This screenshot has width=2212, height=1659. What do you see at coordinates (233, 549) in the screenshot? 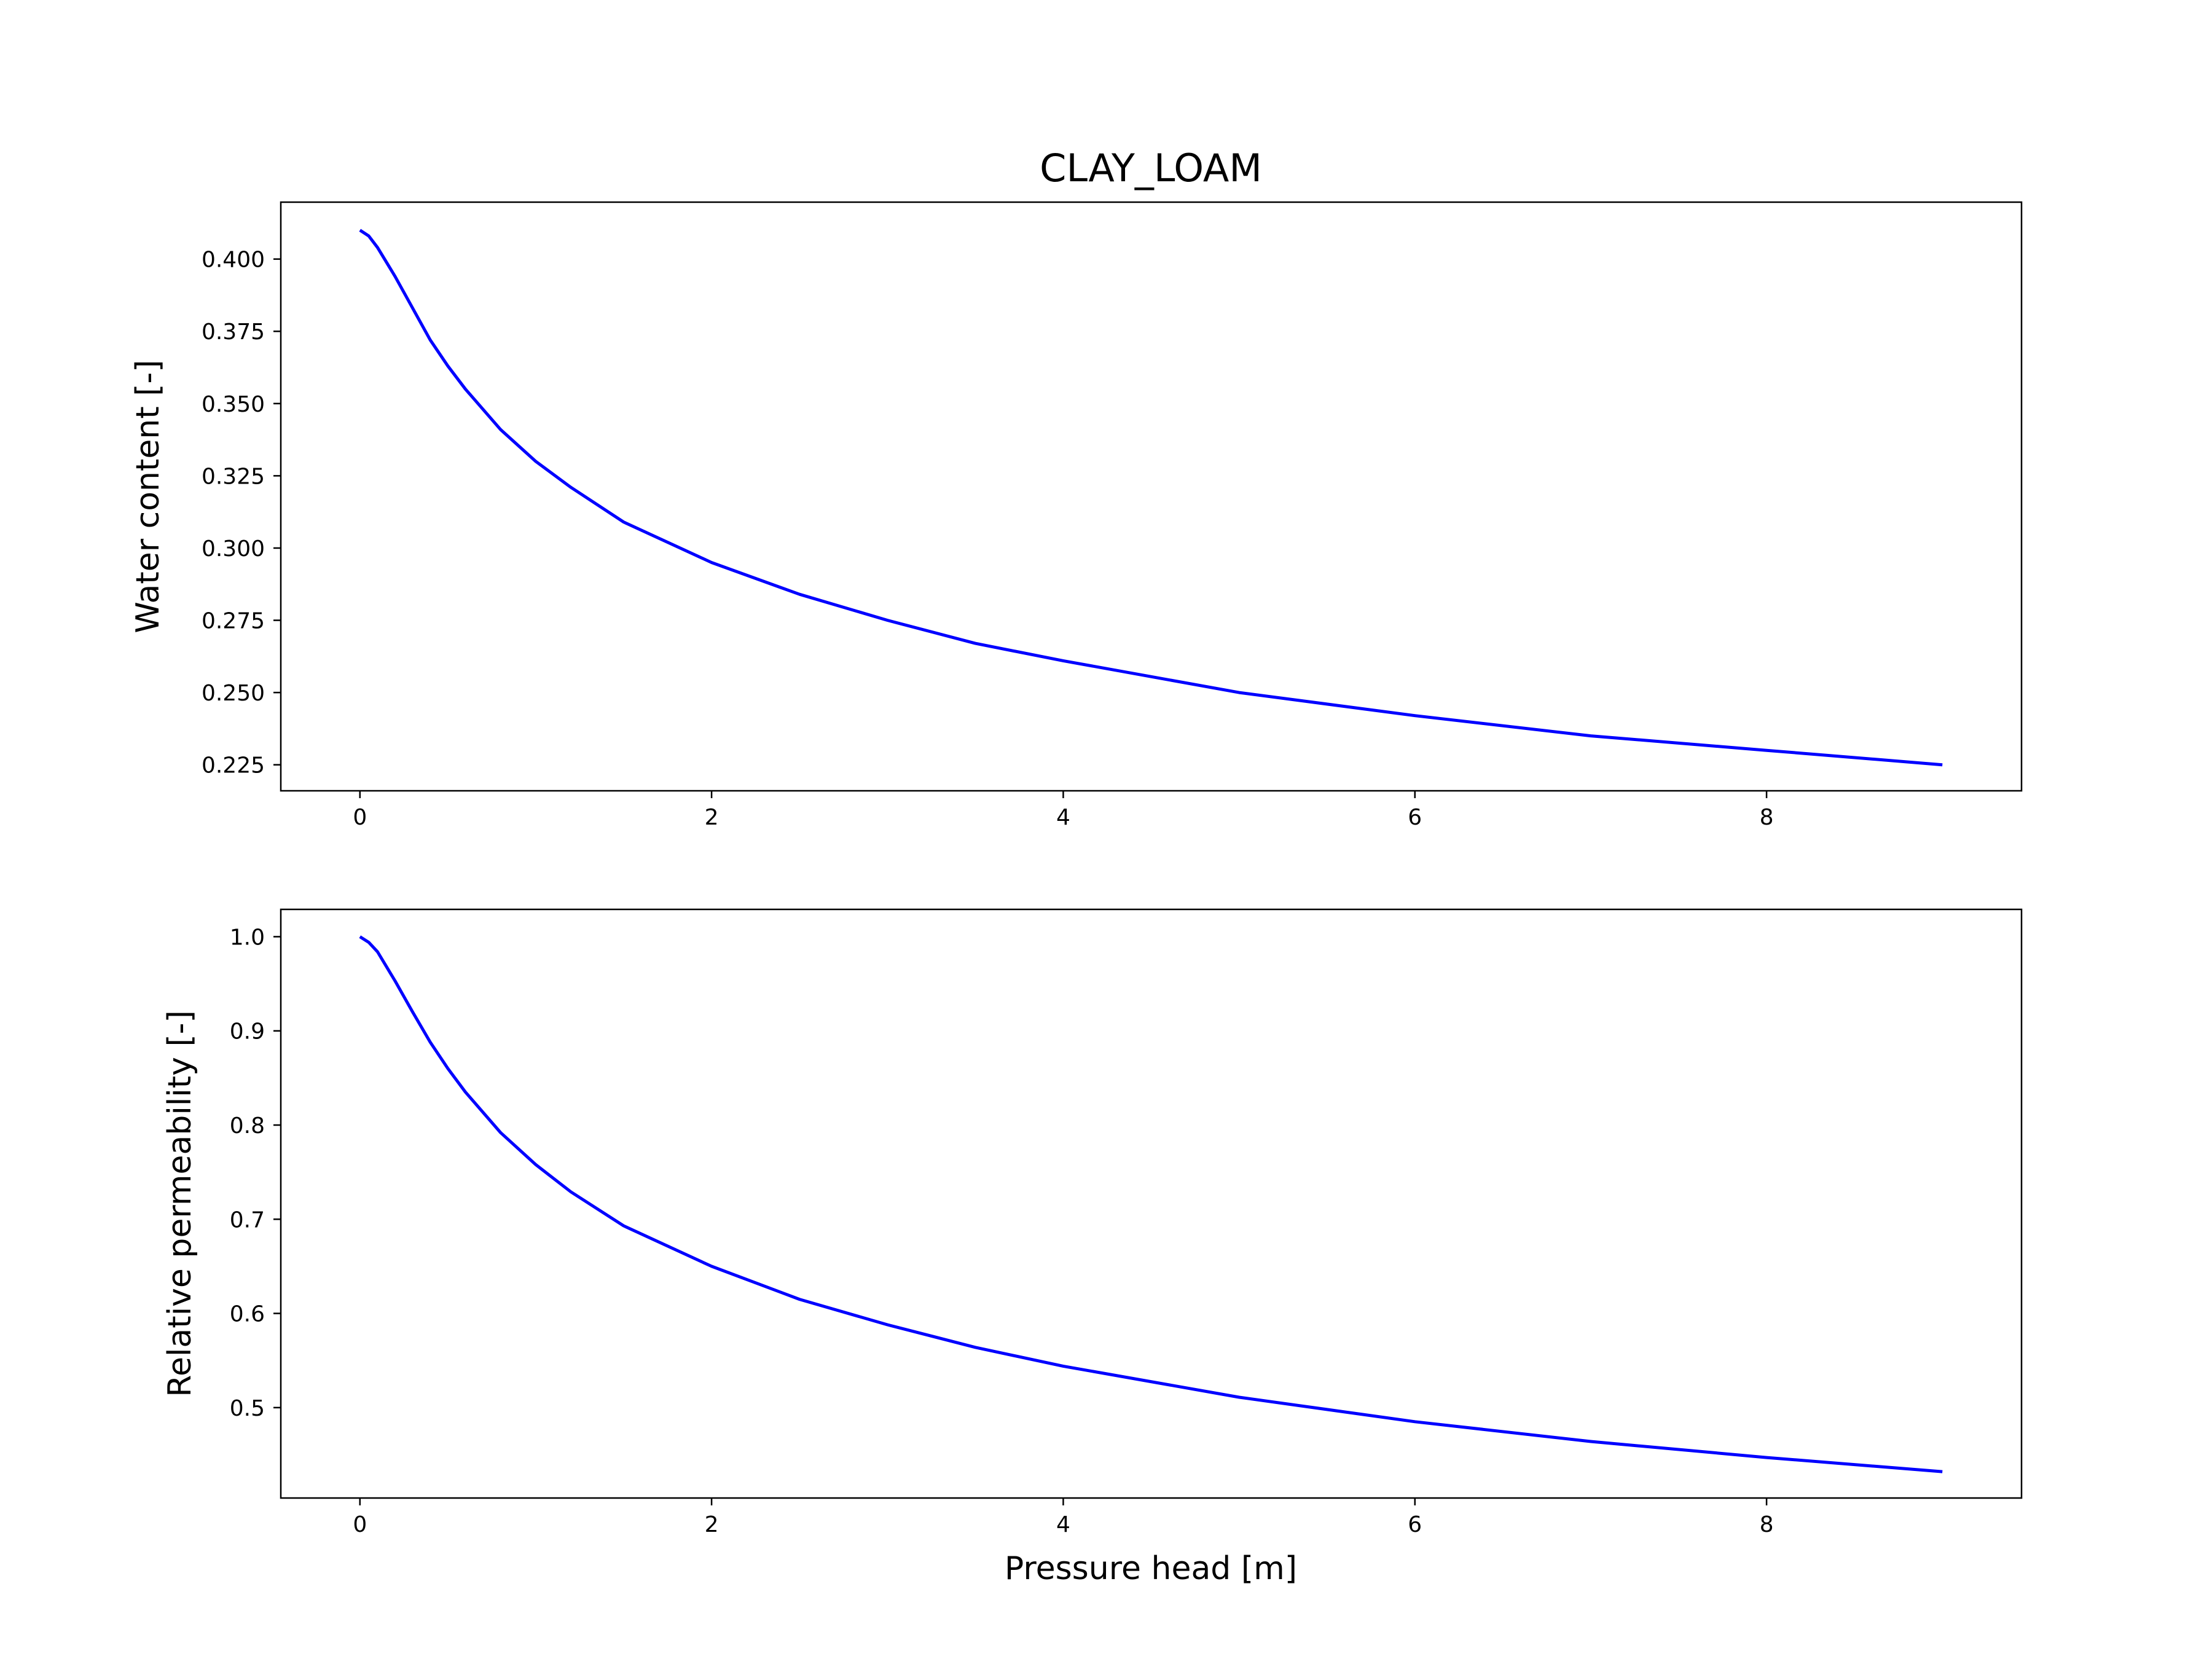
I see `y-tick-label: 0.300` at bounding box center [233, 549].